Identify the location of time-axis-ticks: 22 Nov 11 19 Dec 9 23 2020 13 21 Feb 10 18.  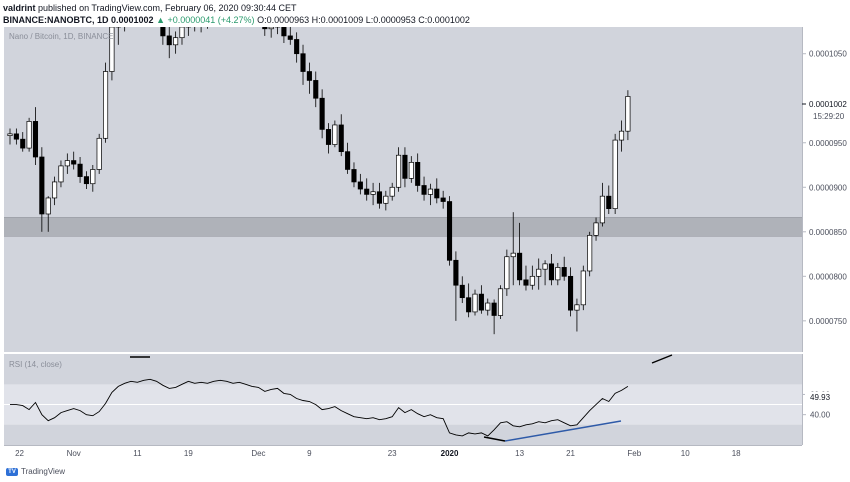
(403, 451).